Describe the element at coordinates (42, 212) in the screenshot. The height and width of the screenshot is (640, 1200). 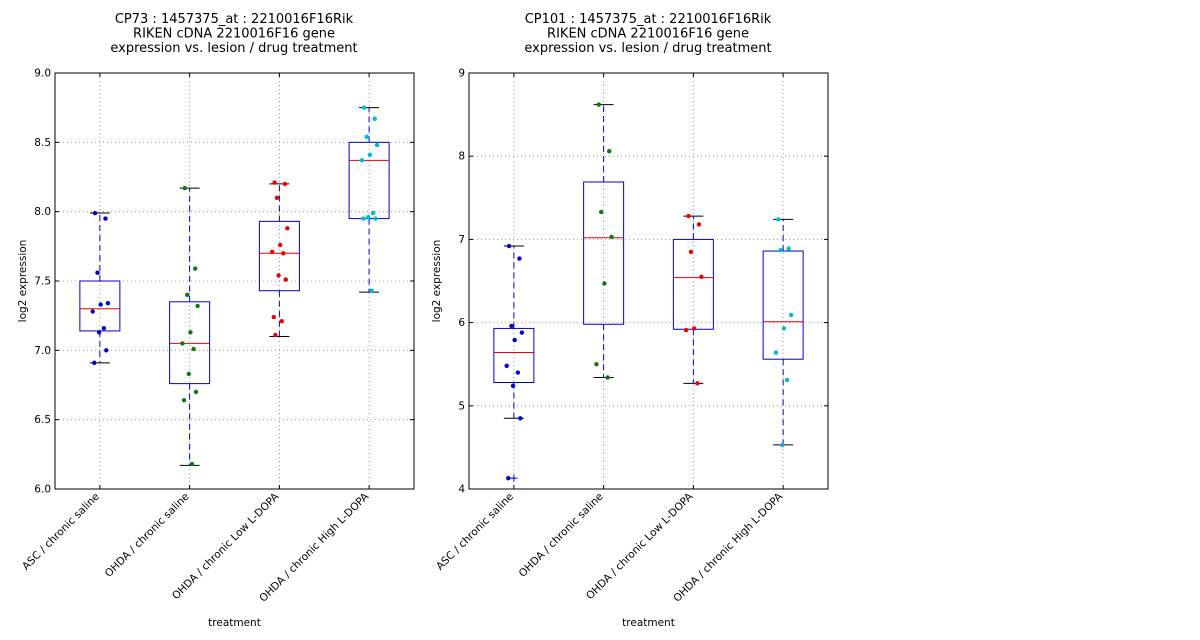
I see `y-tick-label: 8.0` at that location.